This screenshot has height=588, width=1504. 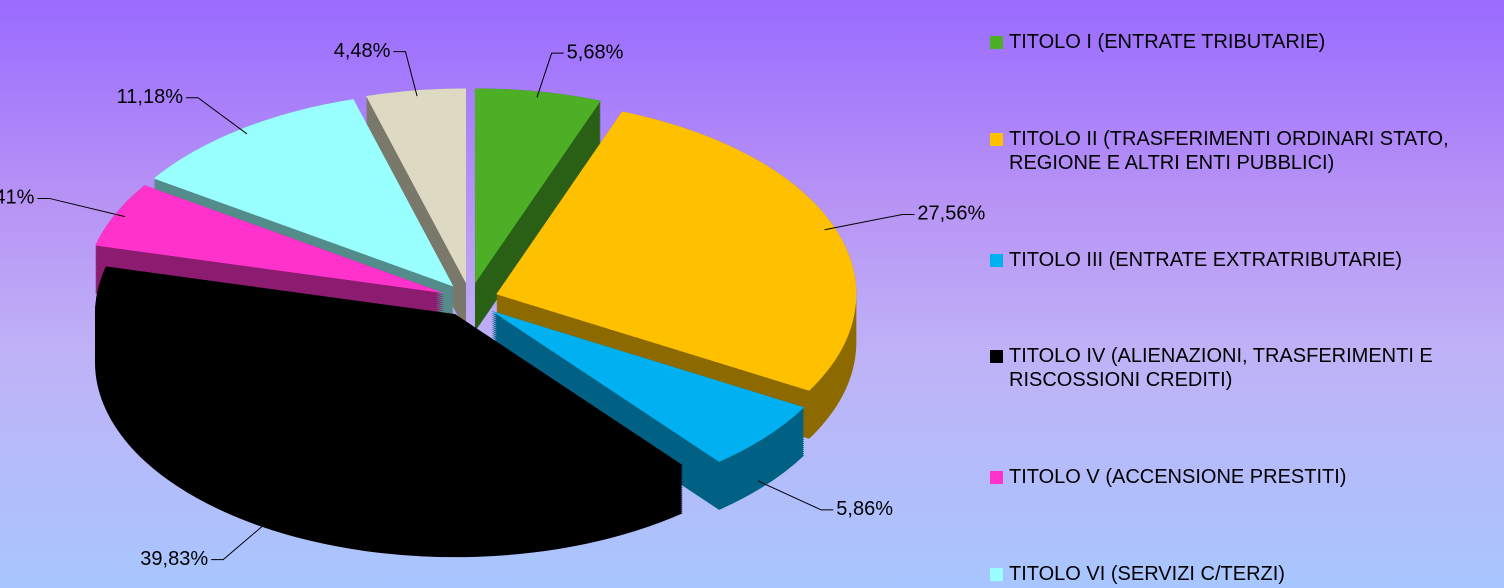 I want to click on data-label: 11,18%, so click(x=150, y=97).